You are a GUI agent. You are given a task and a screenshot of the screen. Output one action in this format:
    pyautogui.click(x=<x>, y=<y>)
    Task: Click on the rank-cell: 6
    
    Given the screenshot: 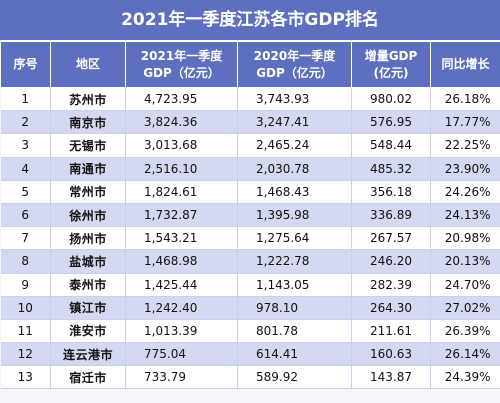 What is the action you would take?
    pyautogui.click(x=25, y=215)
    